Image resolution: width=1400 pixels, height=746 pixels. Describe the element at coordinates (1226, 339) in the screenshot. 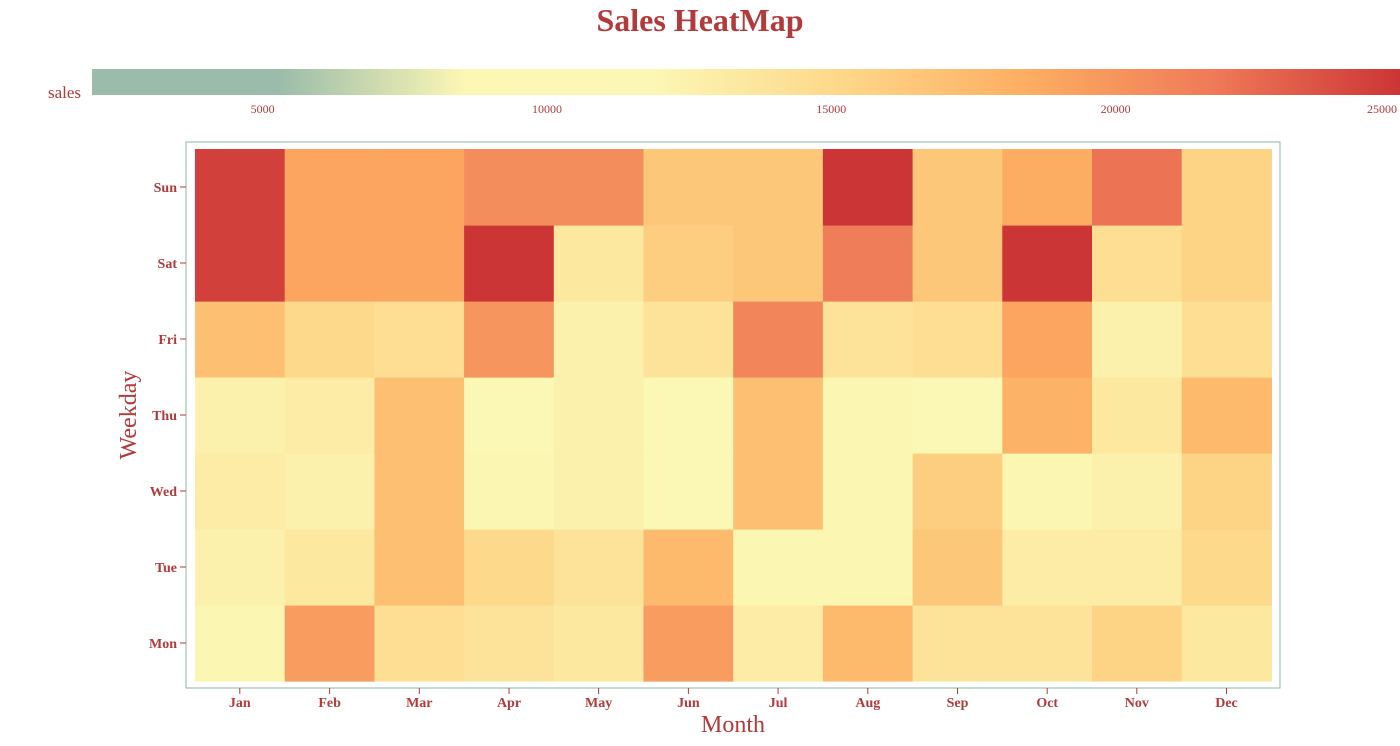

I see `heatmap-cell-fri-dec` at that location.